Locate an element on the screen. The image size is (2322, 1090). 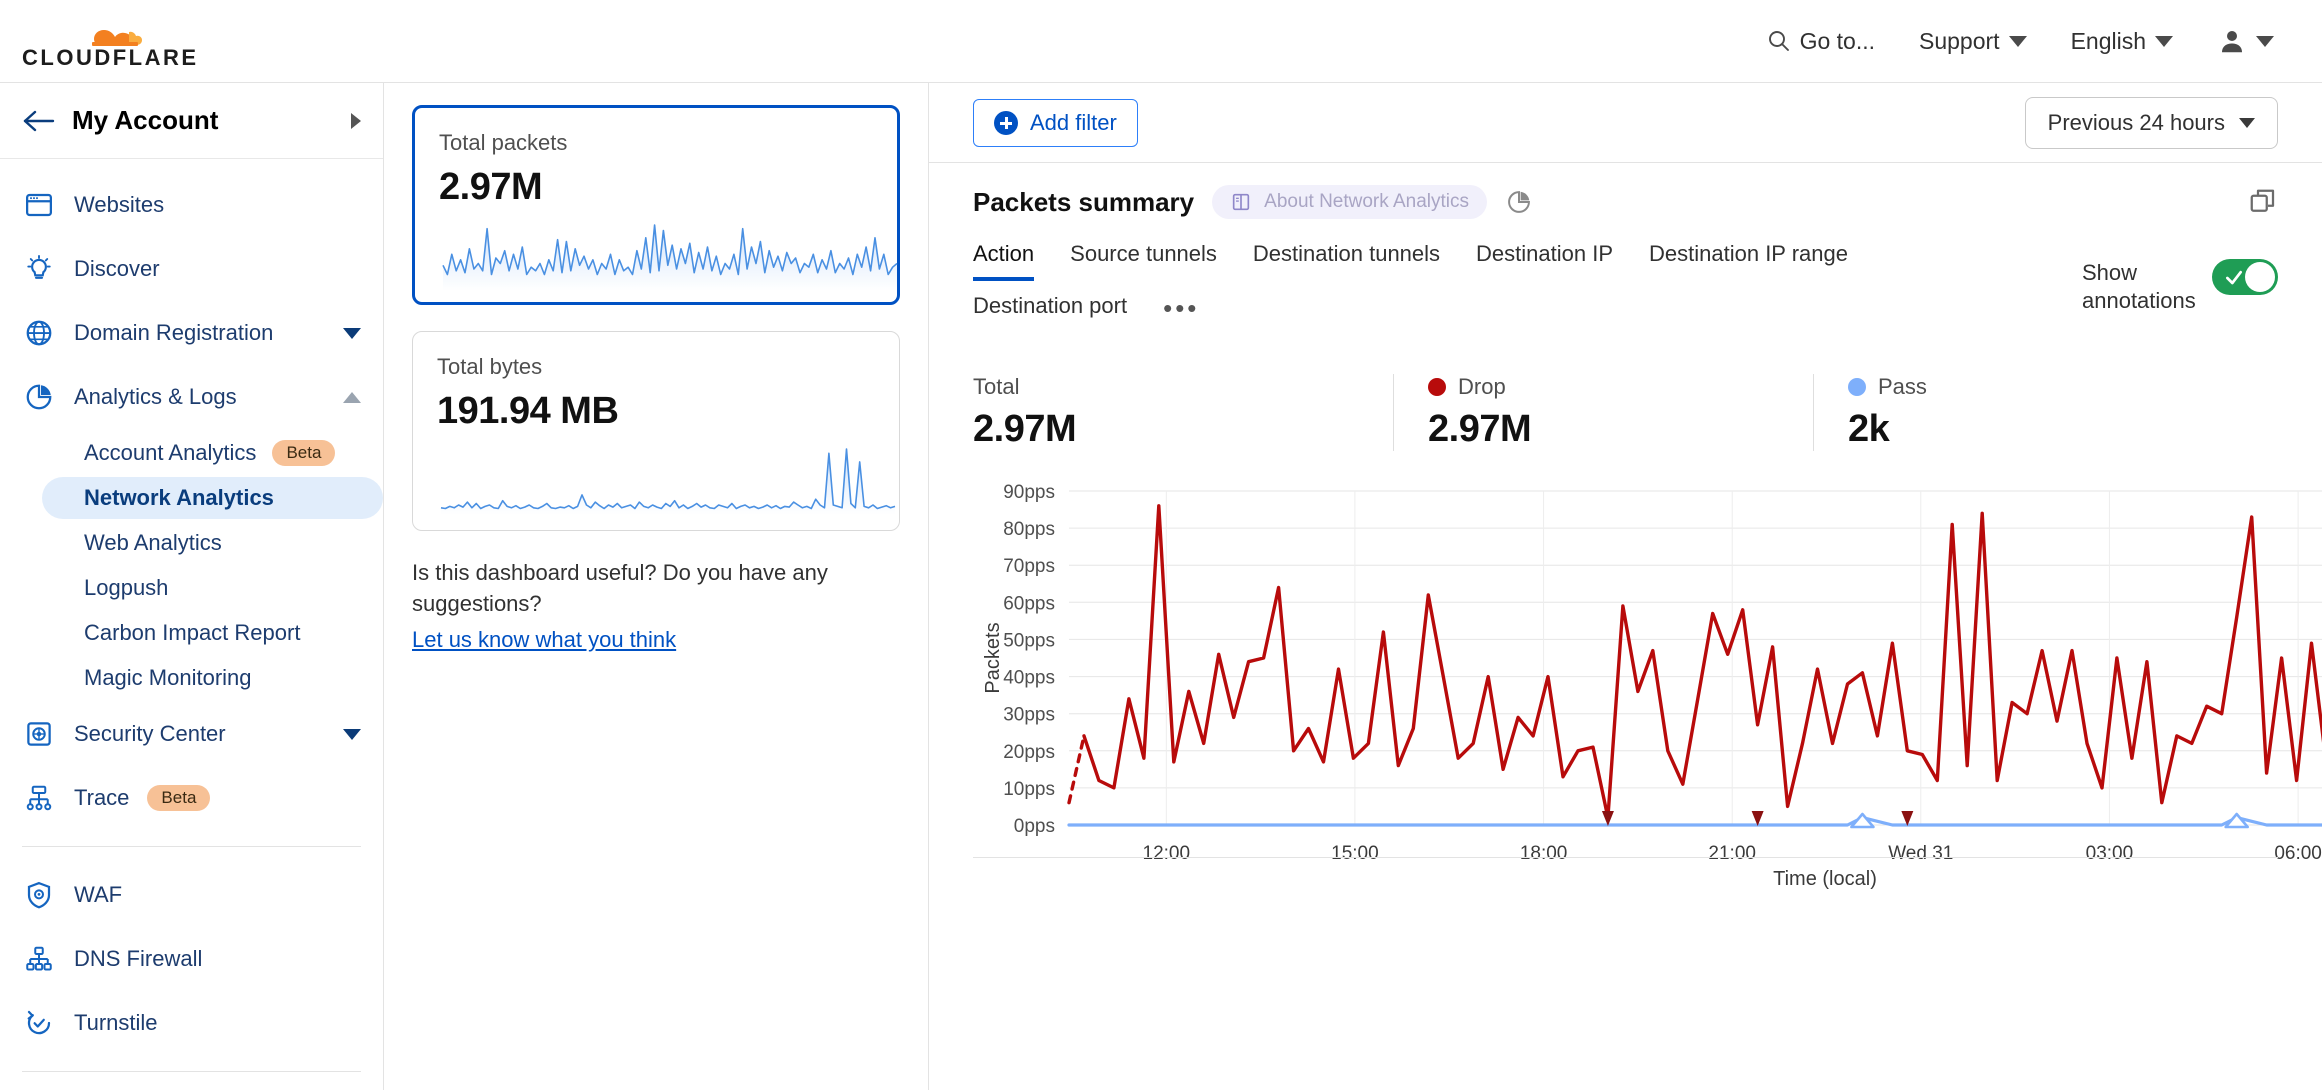
total-bytes-sparkline is located at coordinates (668, 481).